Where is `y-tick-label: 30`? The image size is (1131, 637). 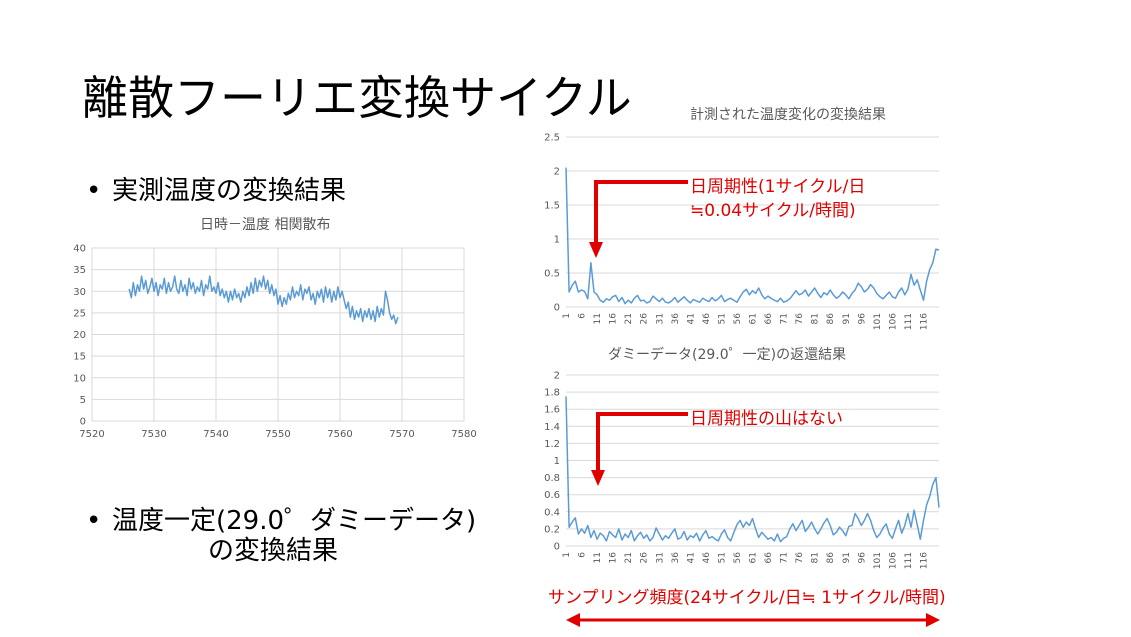
y-tick-label: 30 is located at coordinates (79, 292).